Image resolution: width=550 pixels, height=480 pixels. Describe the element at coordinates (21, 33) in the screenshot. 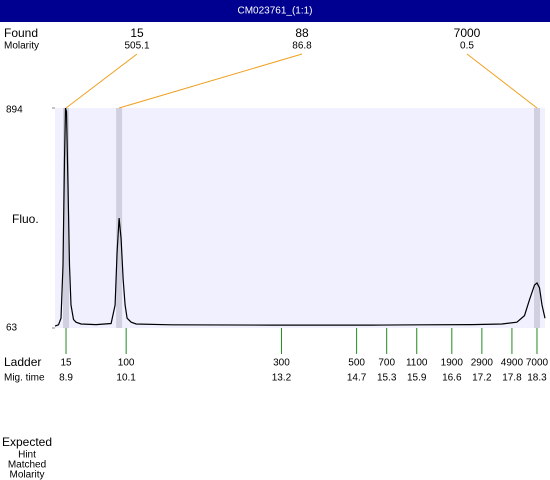

I see `found-label: Found` at that location.